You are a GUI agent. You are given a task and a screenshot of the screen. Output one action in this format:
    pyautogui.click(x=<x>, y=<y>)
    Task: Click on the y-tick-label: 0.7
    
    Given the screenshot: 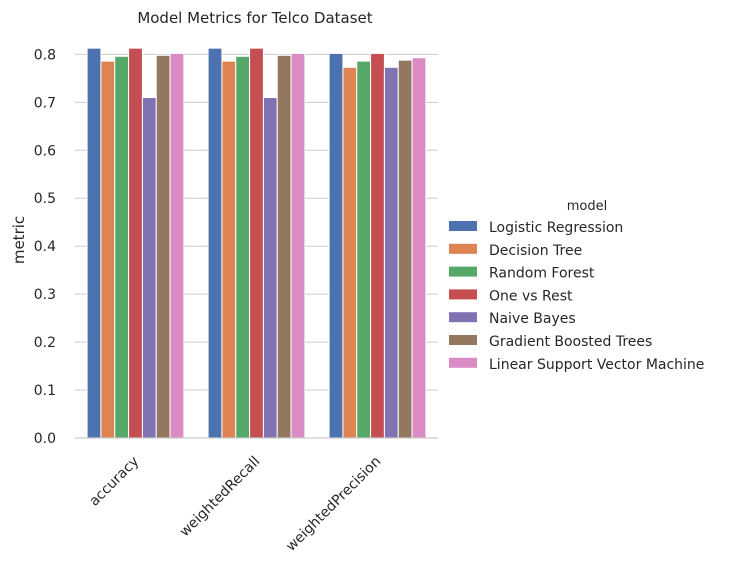 What is the action you would take?
    pyautogui.click(x=45, y=103)
    